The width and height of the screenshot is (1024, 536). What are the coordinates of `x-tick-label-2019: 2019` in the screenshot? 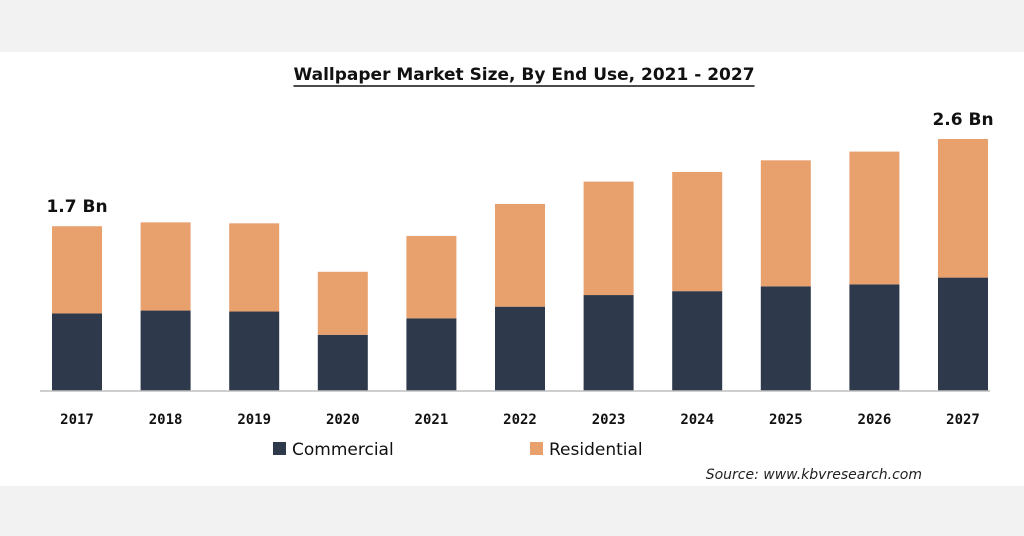 It's located at (254, 420).